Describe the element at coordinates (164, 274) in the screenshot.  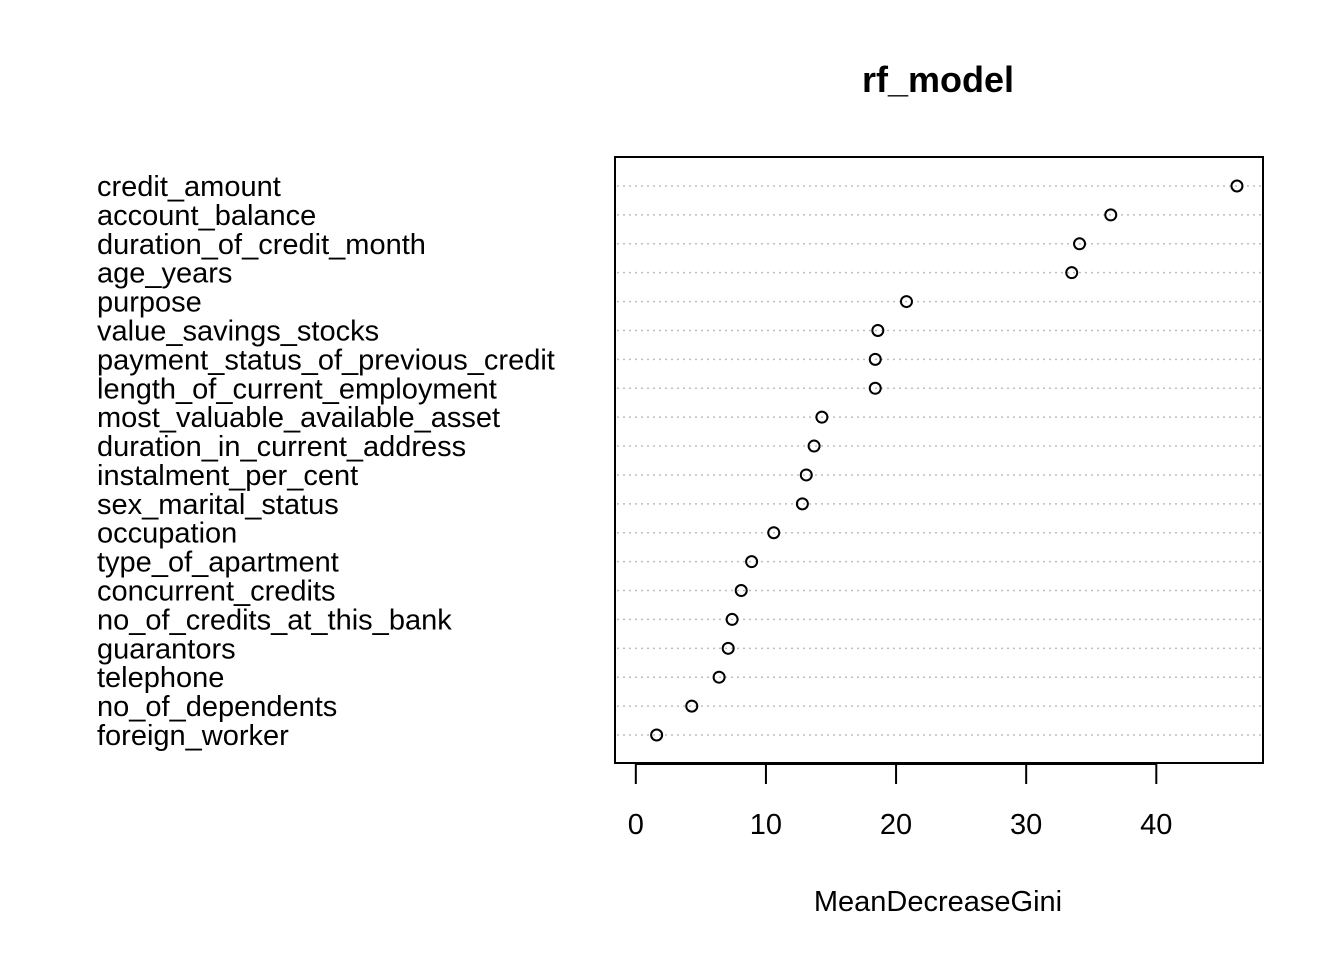
I see `category-label: age_years` at that location.